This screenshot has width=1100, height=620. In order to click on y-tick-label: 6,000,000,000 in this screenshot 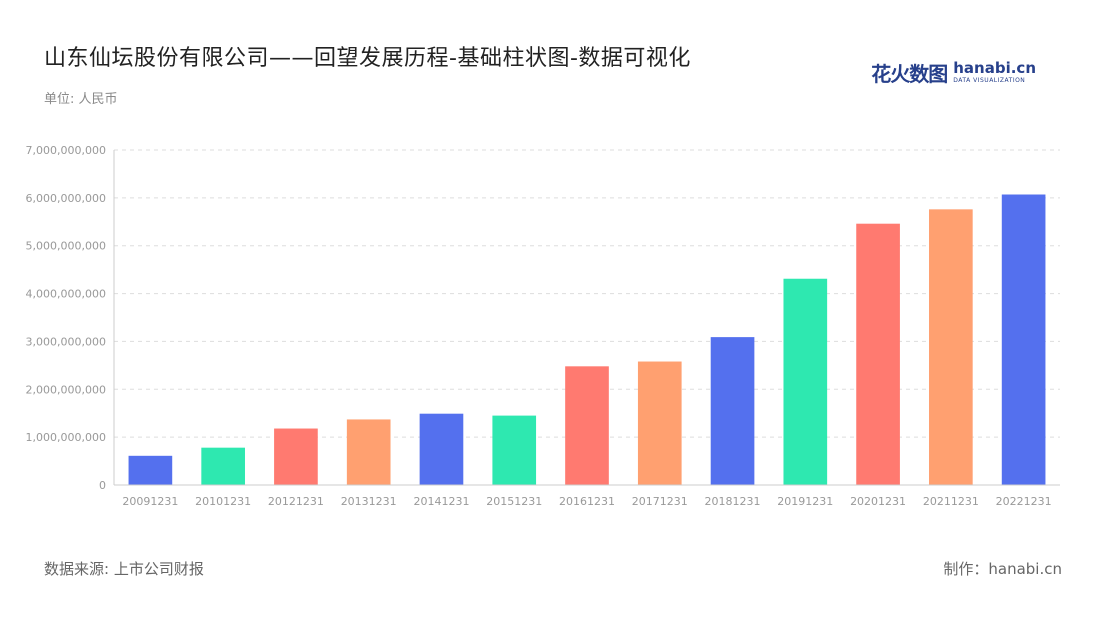, I will do `click(66, 198)`.